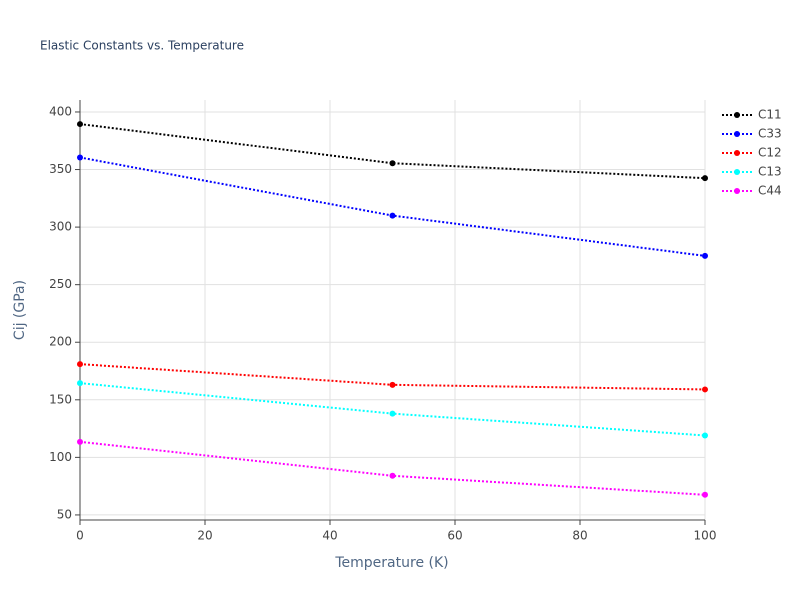  Describe the element at coordinates (770, 153) in the screenshot. I see `legend-label: C12` at that location.